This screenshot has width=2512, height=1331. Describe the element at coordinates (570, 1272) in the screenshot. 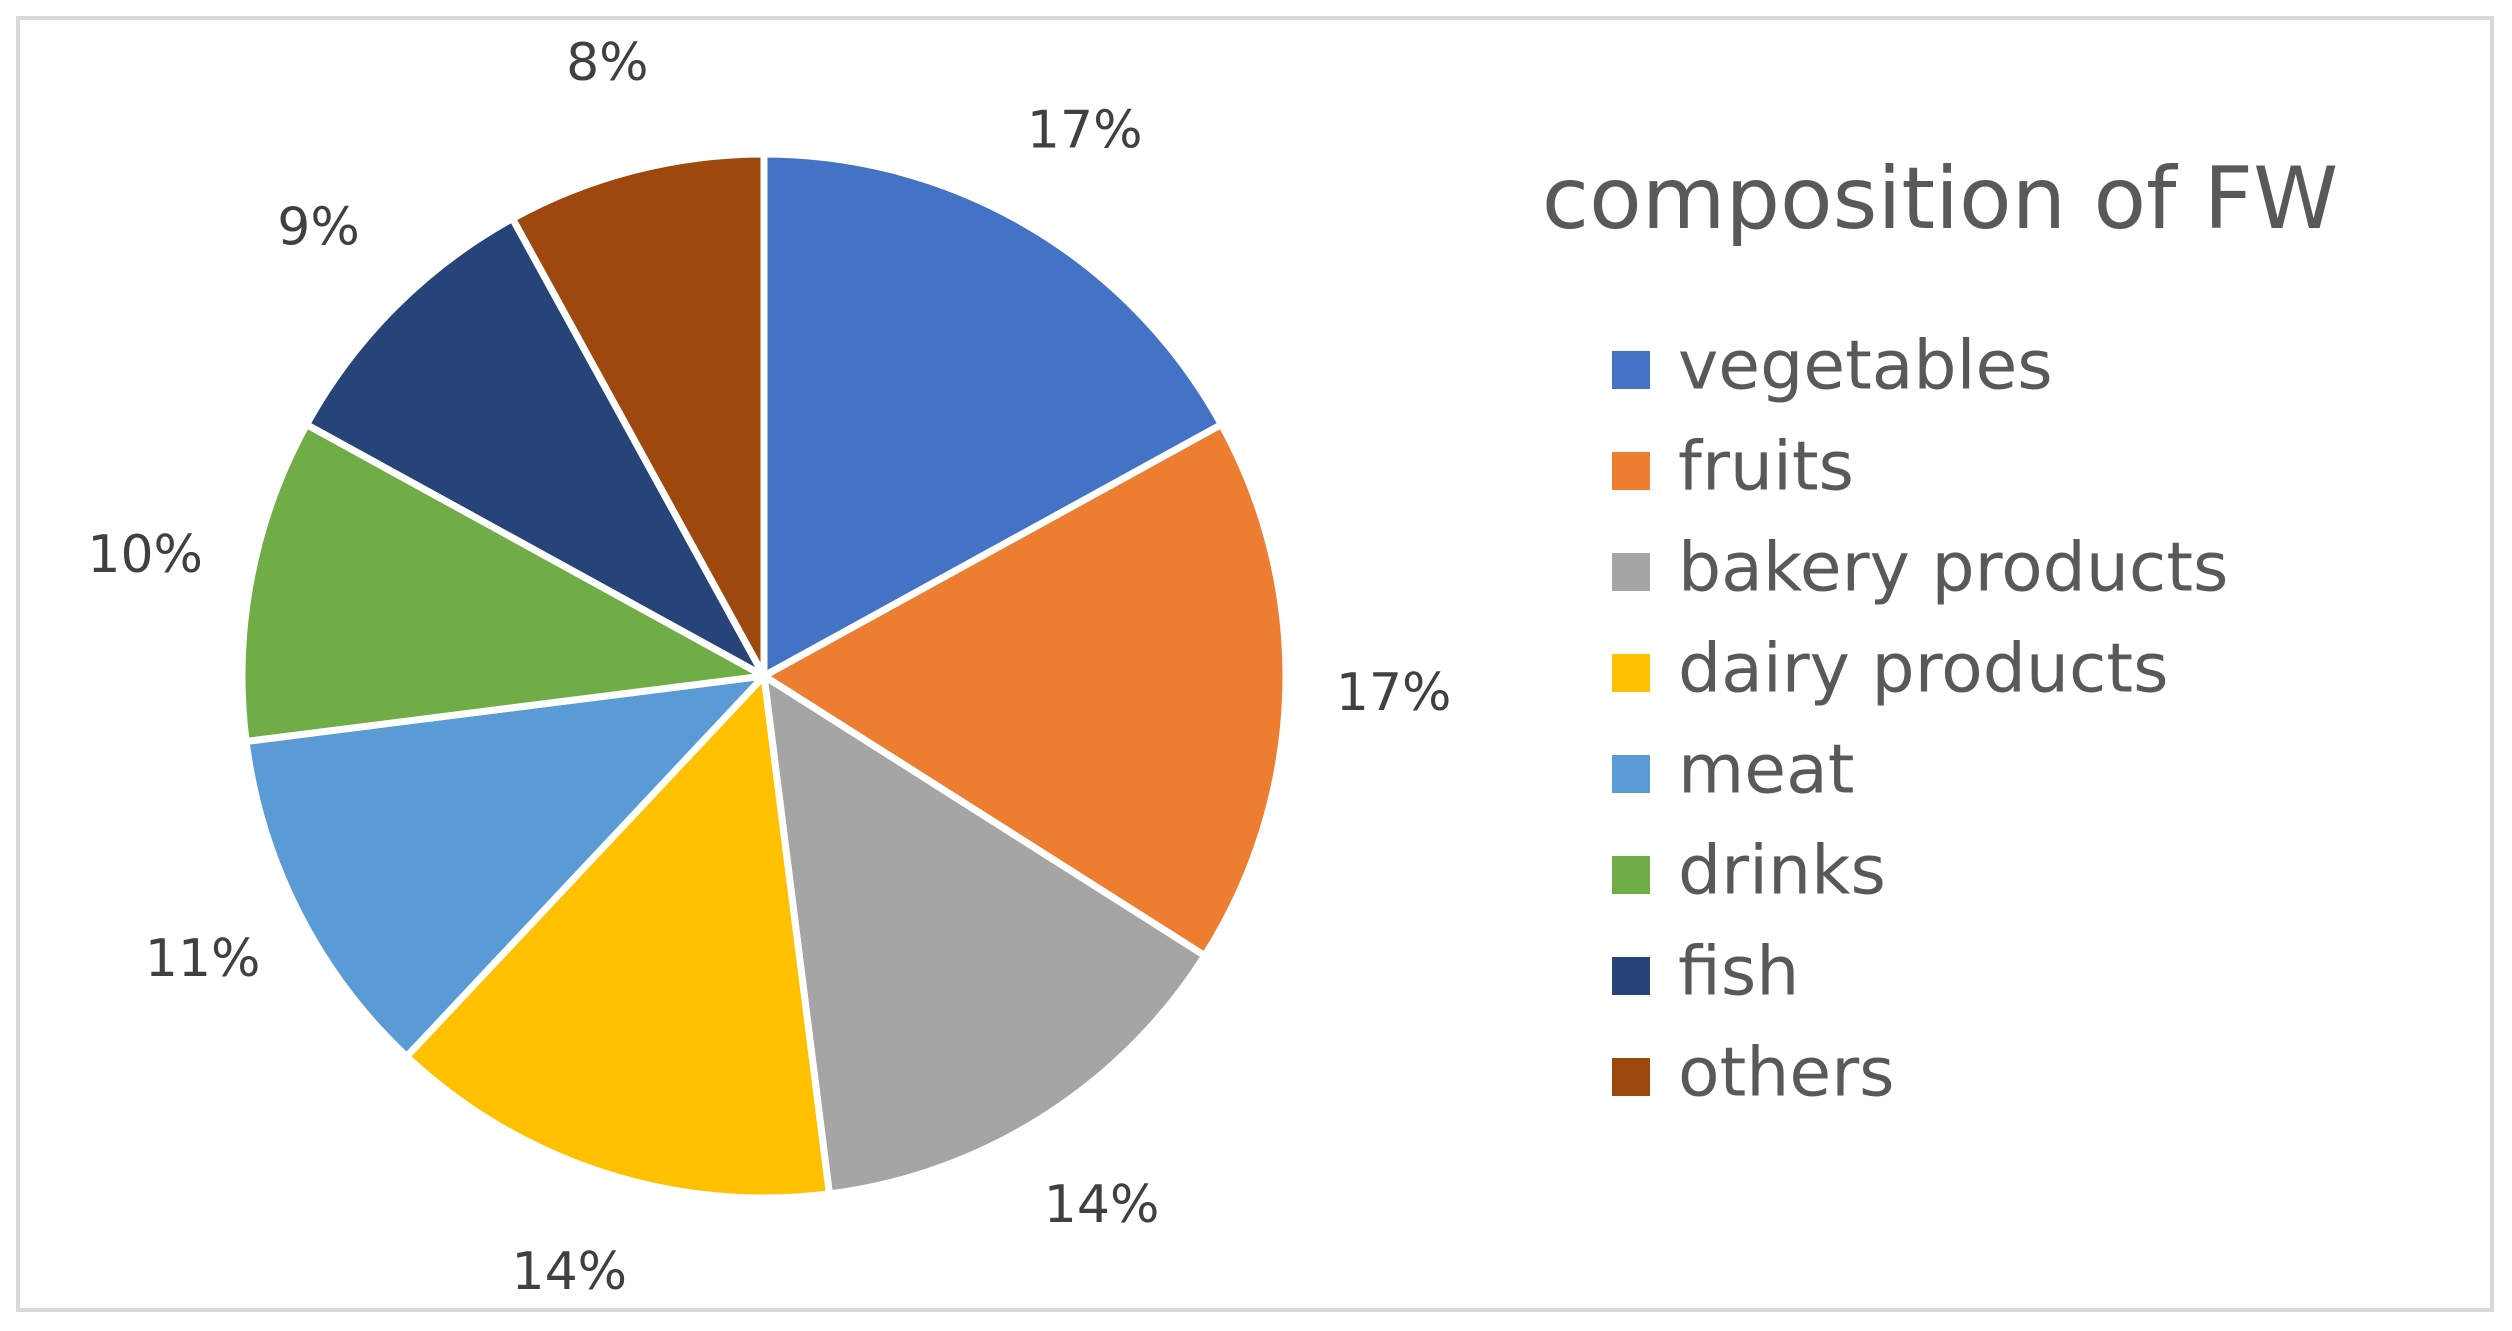

I see `data-label-dairy-products: 14%` at that location.